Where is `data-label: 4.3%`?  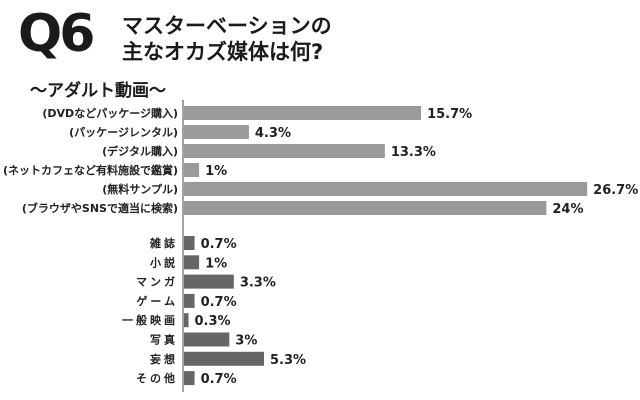
data-label: 4.3% is located at coordinates (273, 133).